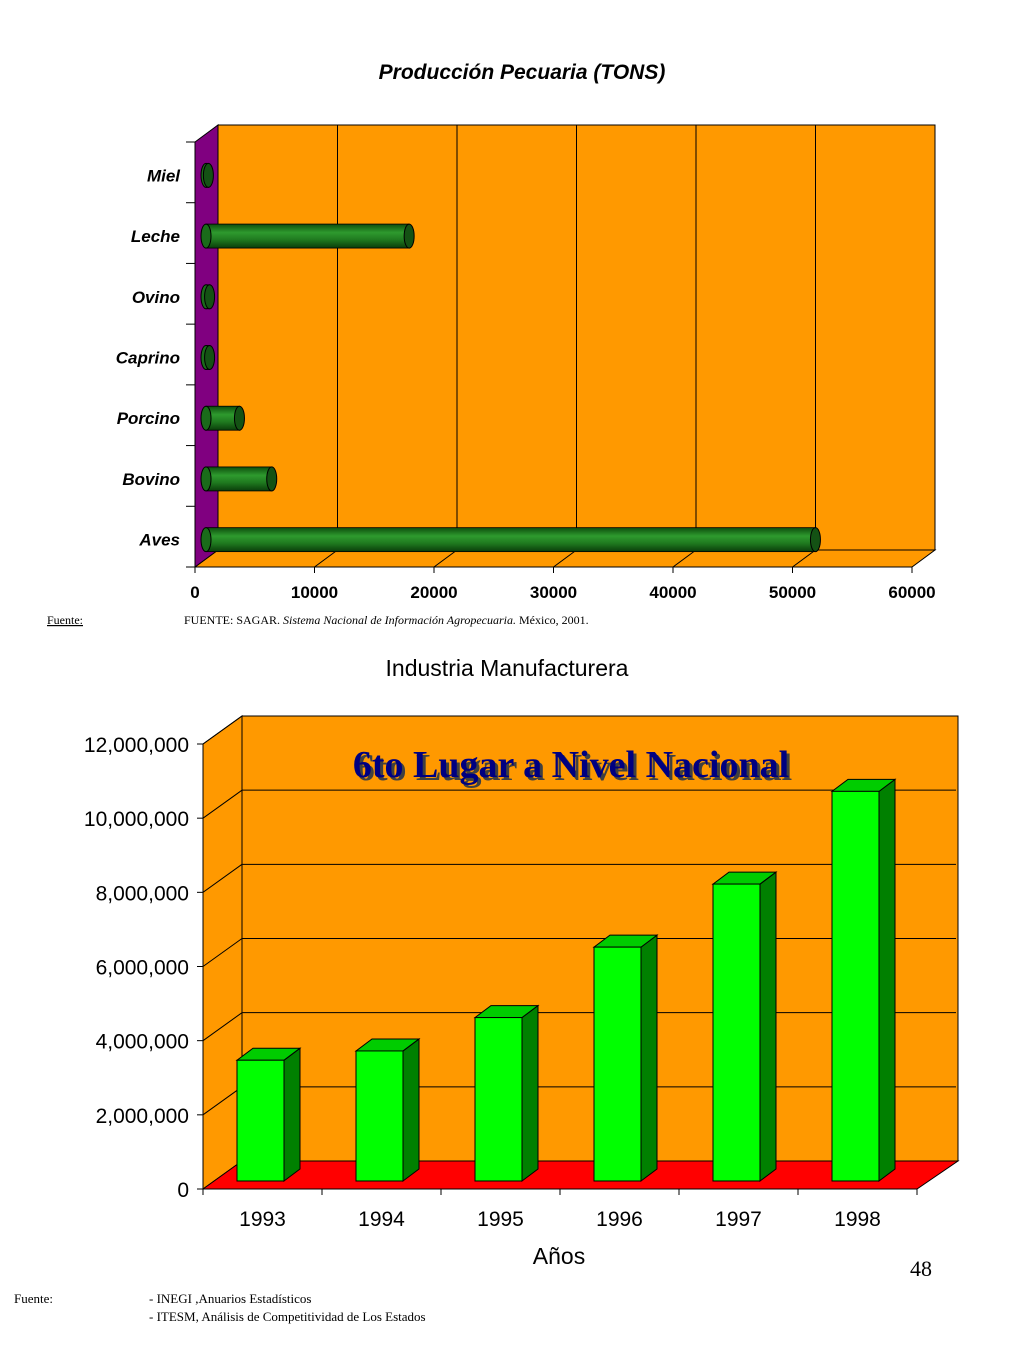  I want to click on x-tick-label: 60000, so click(911, 592).